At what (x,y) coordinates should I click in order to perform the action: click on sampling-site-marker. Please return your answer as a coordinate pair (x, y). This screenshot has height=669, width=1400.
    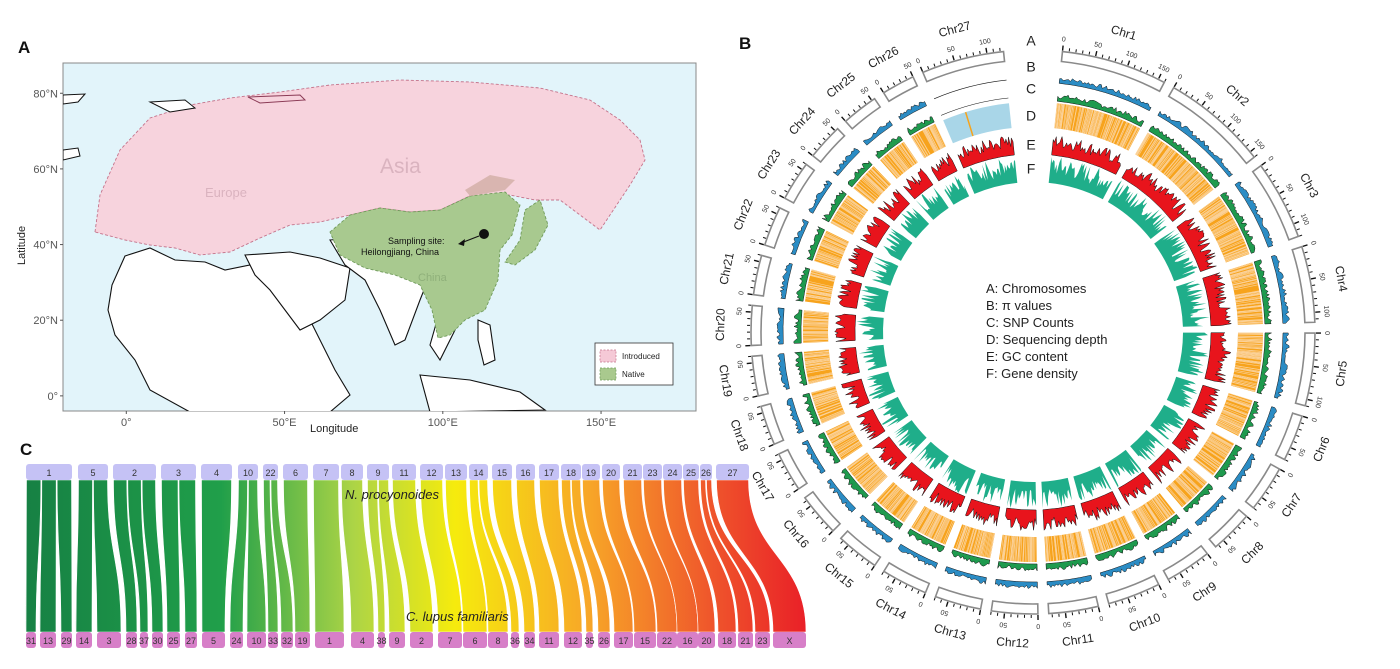
    Looking at the image, I should click on (484, 234).